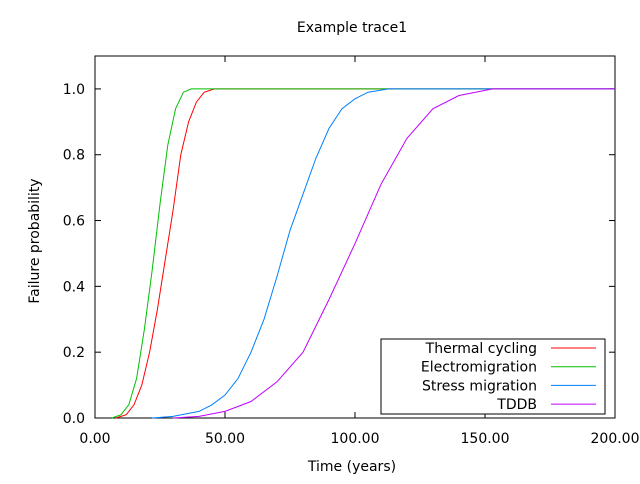 The height and width of the screenshot is (484, 640). I want to click on legend-box, so click(493, 376).